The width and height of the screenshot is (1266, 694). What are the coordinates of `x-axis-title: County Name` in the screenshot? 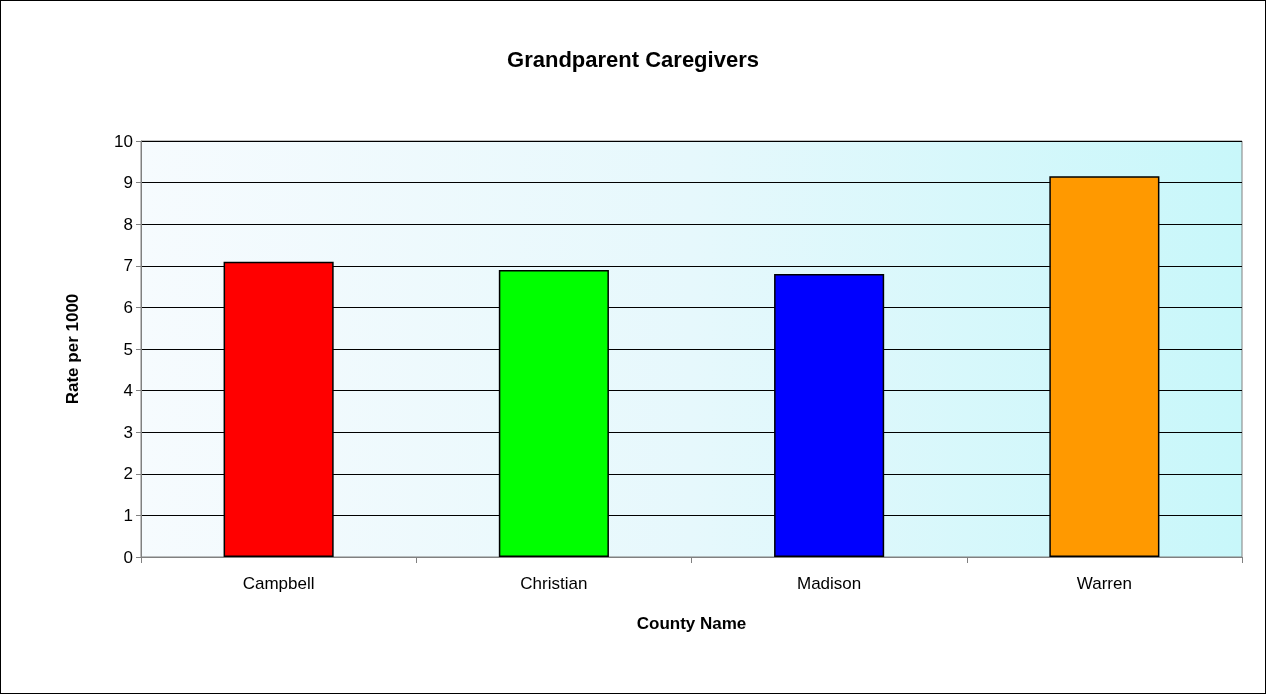 It's located at (691, 623).